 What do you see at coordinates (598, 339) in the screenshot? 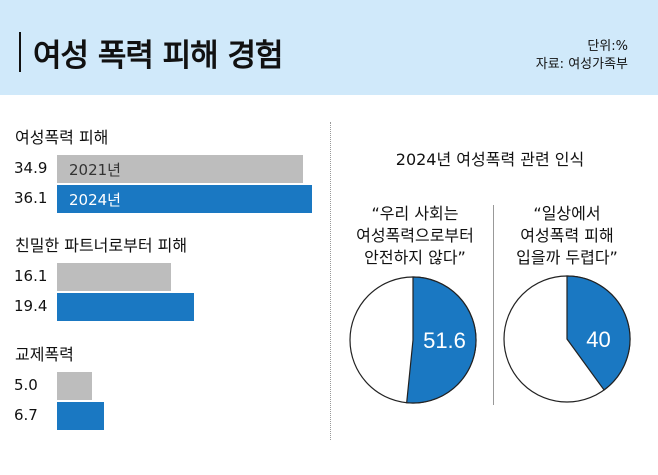
I see `pie-value-label: 40` at bounding box center [598, 339].